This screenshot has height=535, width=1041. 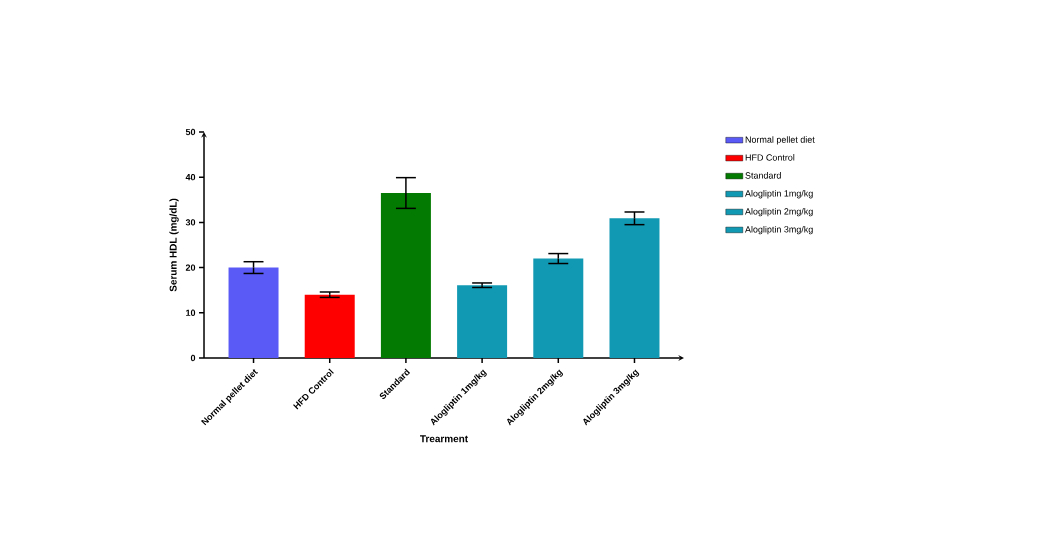 I want to click on legend-label: Normal pellet diet, so click(x=780, y=140).